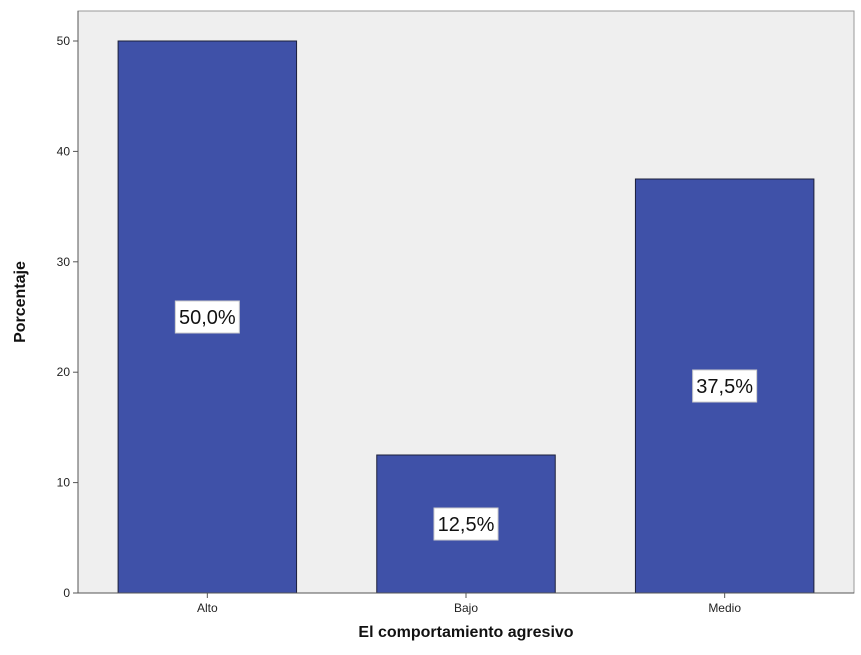  What do you see at coordinates (64, 151) in the screenshot?
I see `y-tick-label-40: 40` at bounding box center [64, 151].